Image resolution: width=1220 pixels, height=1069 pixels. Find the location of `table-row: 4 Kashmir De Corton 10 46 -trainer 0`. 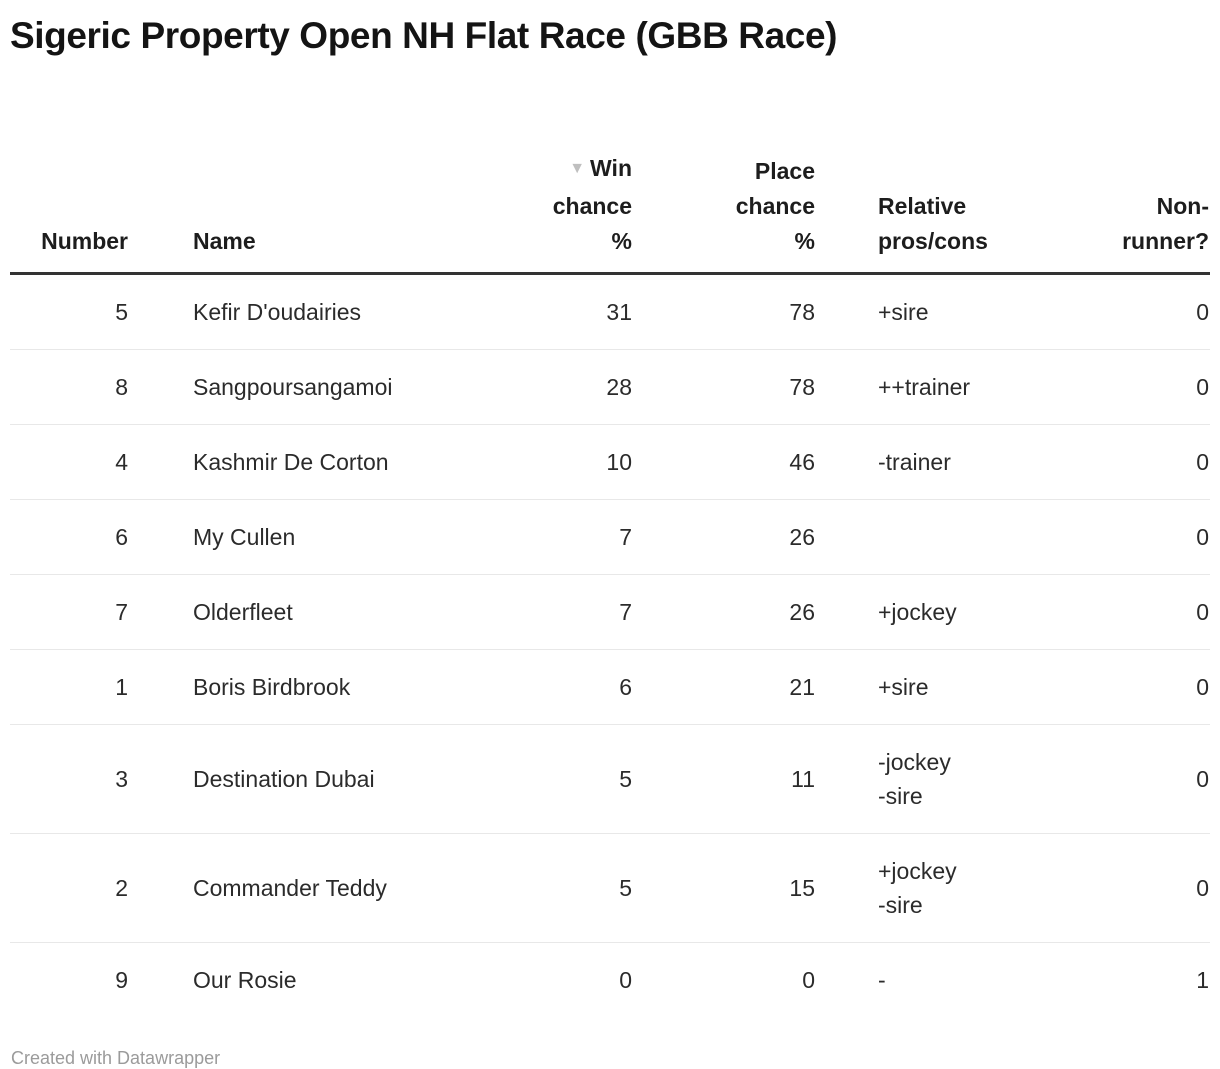

table-row: 4 Kashmir De Corton 10 46 -trainer 0 is located at coordinates (610, 462).